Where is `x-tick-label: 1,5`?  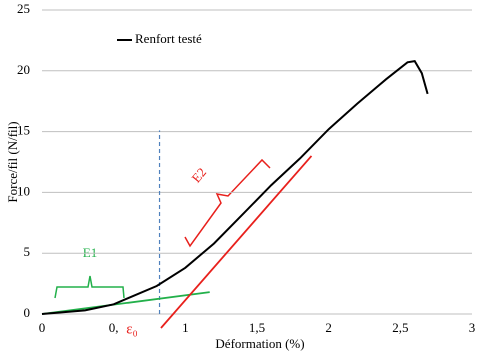
x-tick-label: 1,5 is located at coordinates (257, 327).